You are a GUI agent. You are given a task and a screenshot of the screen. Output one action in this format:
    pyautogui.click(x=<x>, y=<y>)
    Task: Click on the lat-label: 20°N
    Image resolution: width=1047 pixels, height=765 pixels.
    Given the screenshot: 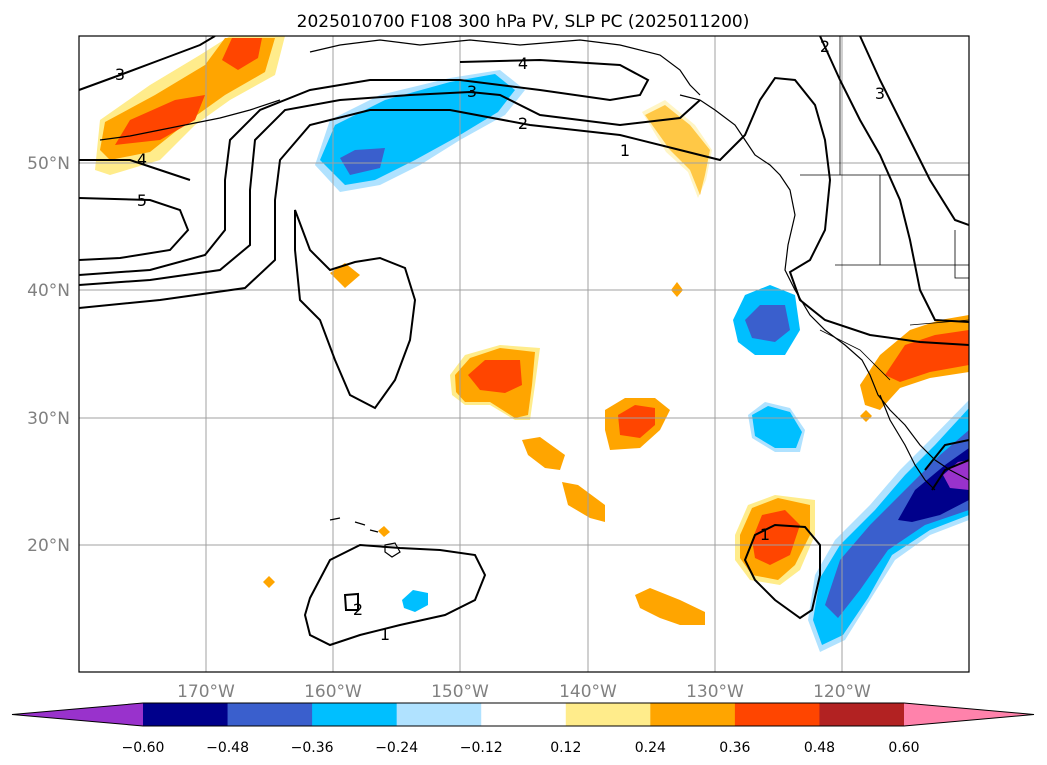 What is the action you would take?
    pyautogui.click(x=48, y=546)
    